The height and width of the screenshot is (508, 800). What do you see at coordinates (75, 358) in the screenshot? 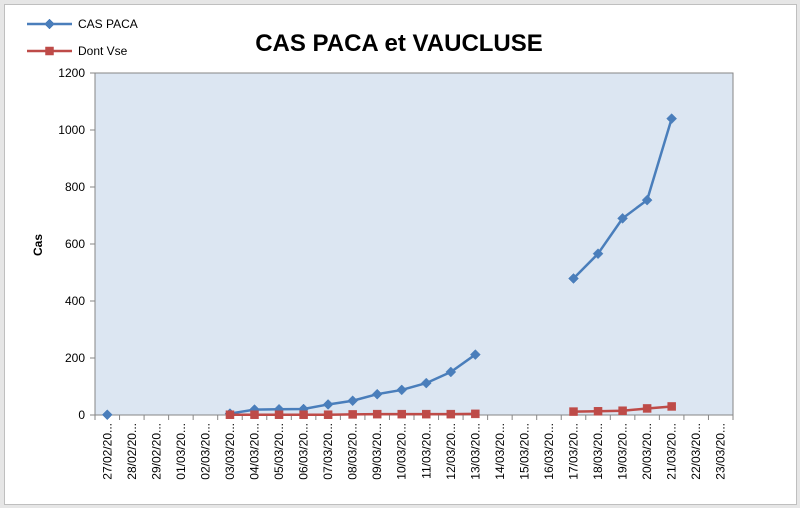
I see `y-tick-label: 200` at bounding box center [75, 358].